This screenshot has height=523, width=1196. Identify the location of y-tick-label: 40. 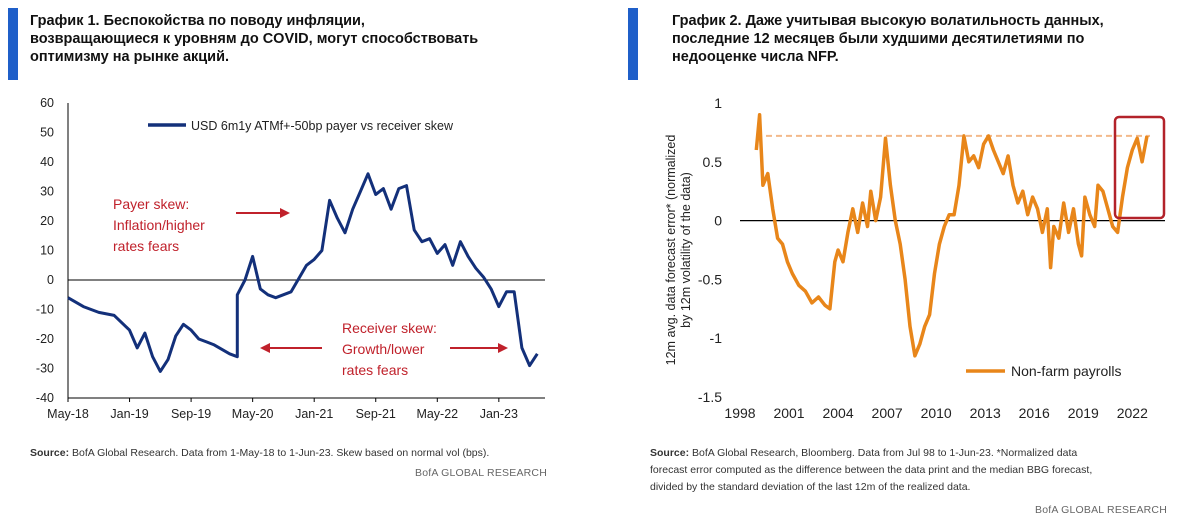
(47, 162).